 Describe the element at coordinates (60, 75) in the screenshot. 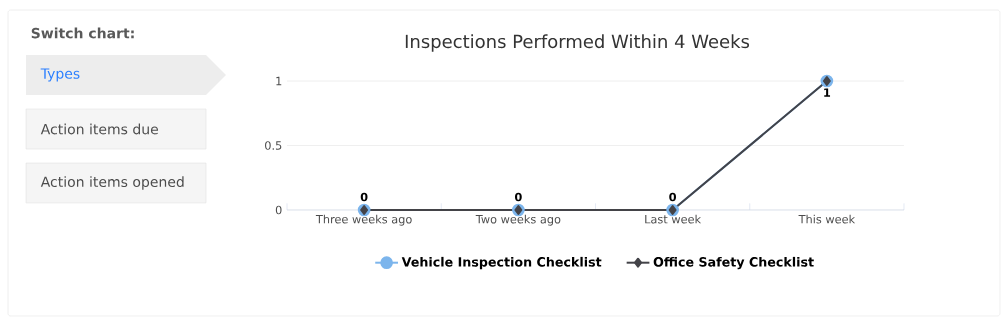

I see `text: Types` at that location.